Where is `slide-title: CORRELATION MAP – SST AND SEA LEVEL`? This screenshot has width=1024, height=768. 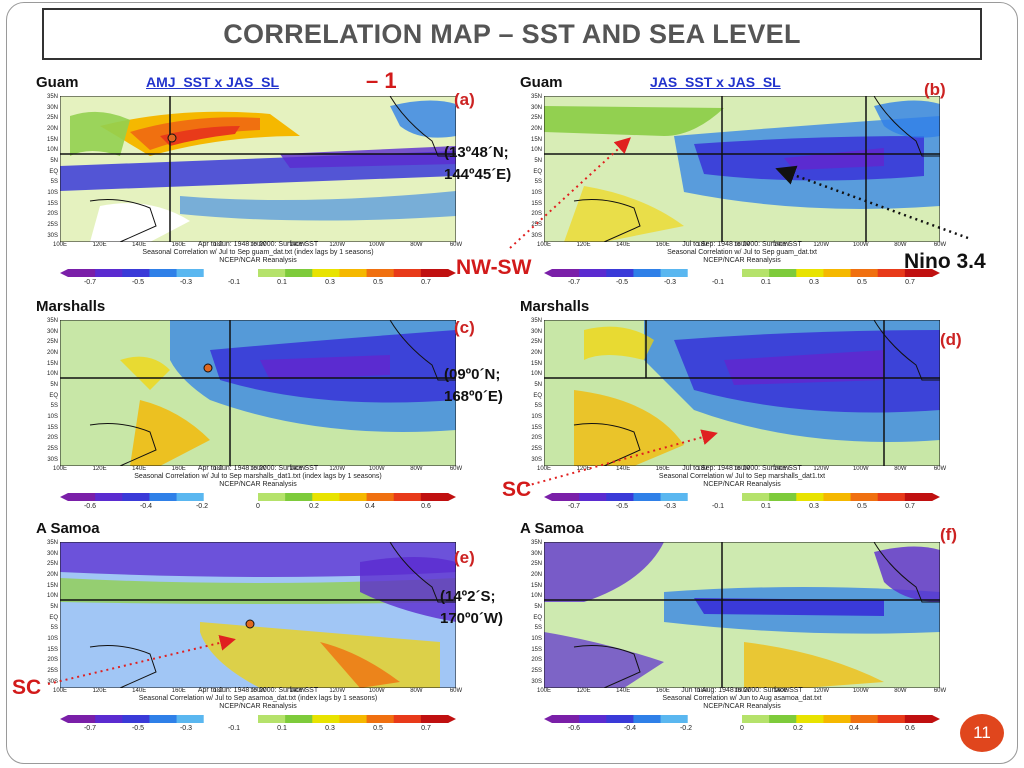
slide-title: CORRELATION MAP – SST AND SEA LEVEL is located at coordinates (512, 33).